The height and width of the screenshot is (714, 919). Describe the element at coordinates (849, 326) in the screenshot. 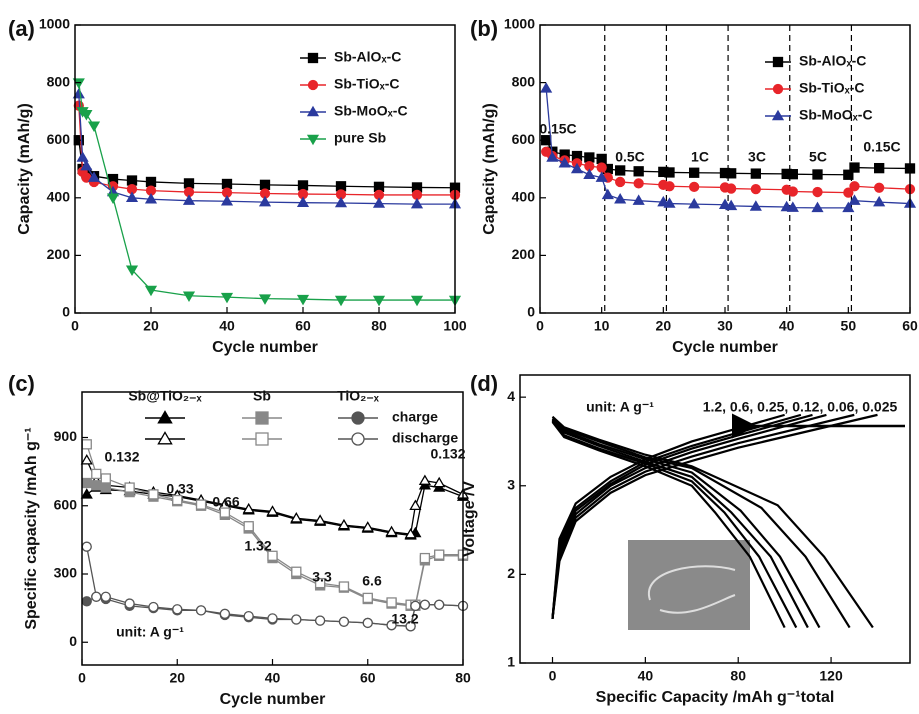

I see `x-tick-label: 50` at that location.